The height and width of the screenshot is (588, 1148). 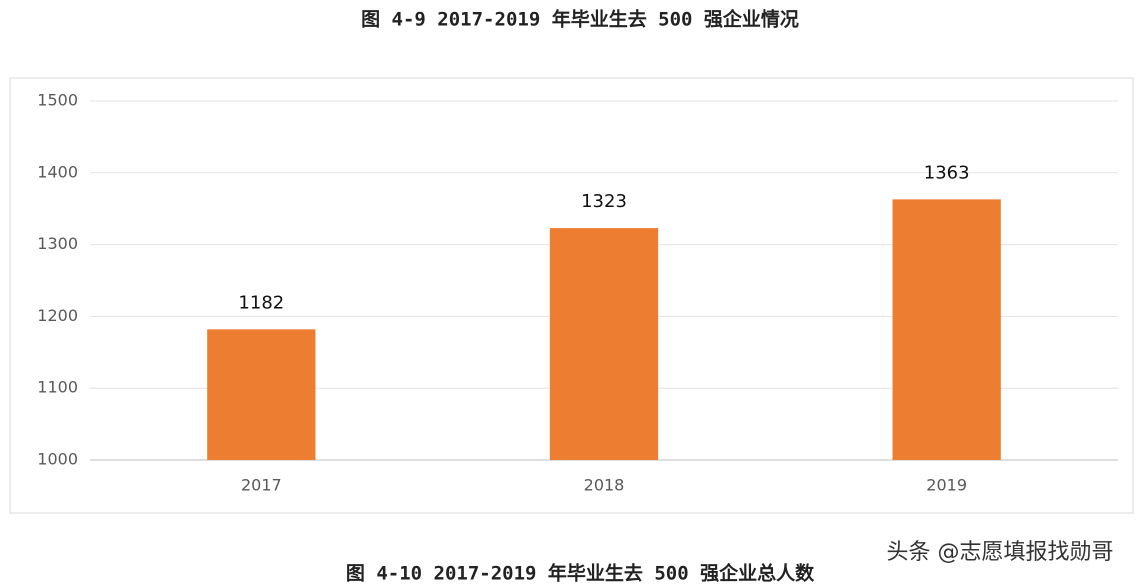 I want to click on x-tick-label: 2019, so click(x=946, y=485).